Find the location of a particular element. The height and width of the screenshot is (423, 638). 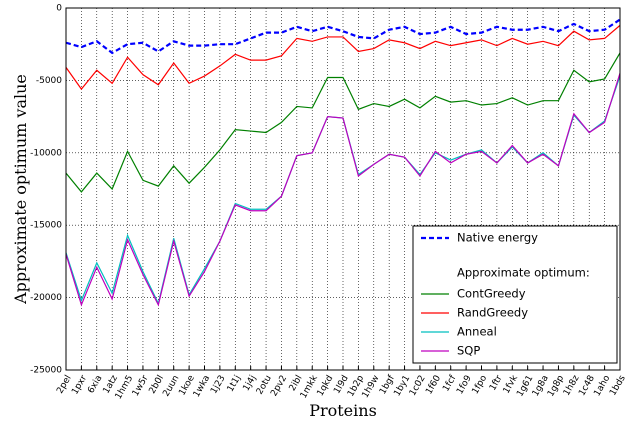

y-tick-label: -25000 is located at coordinates (46, 371).